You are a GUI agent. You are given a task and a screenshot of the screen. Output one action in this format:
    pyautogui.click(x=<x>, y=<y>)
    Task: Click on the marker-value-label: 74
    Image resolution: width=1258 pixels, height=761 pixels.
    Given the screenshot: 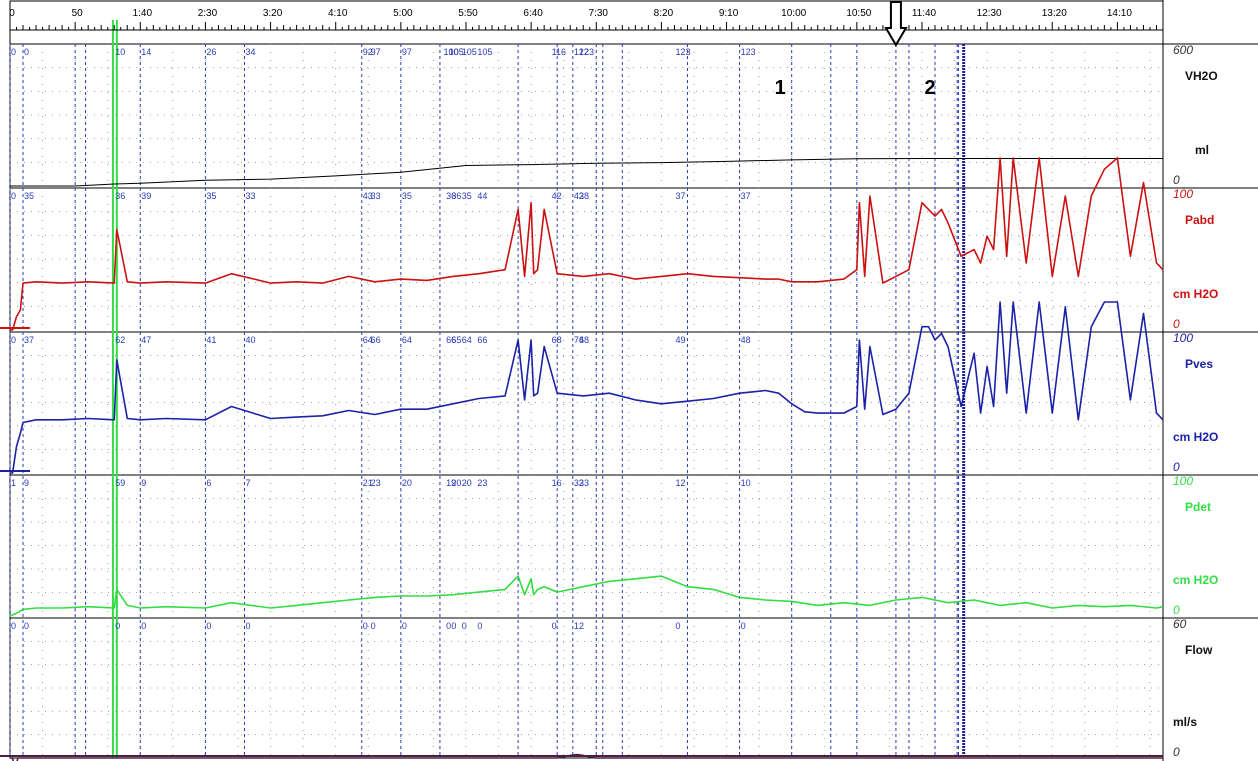 What is the action you would take?
    pyautogui.click(x=579, y=340)
    